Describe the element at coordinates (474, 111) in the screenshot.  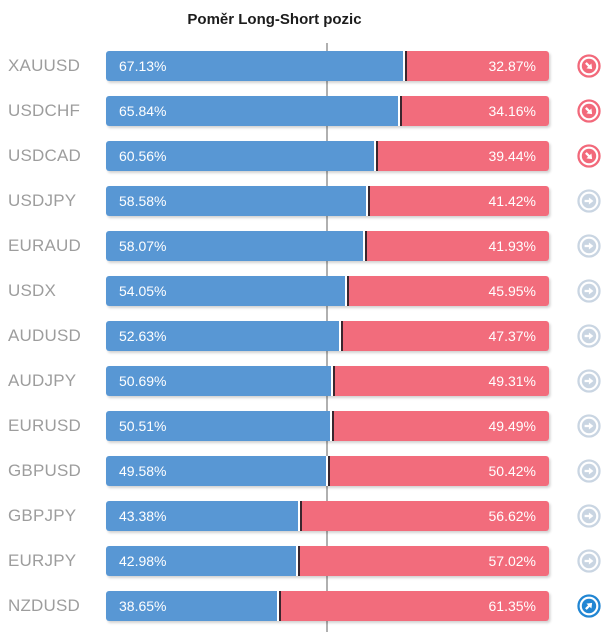
I see `short-bar: 34.16%` at that location.